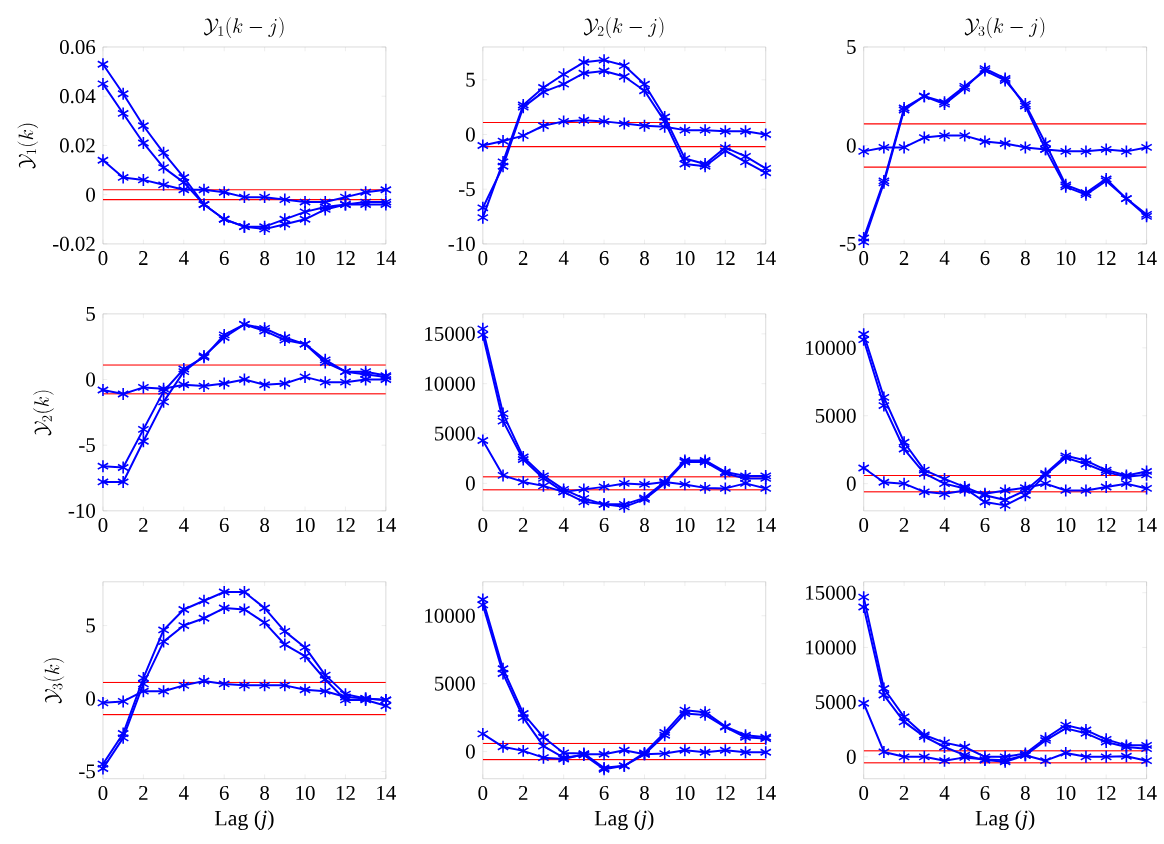  I want to click on y-tick-label: -0.02, so click(74, 244).